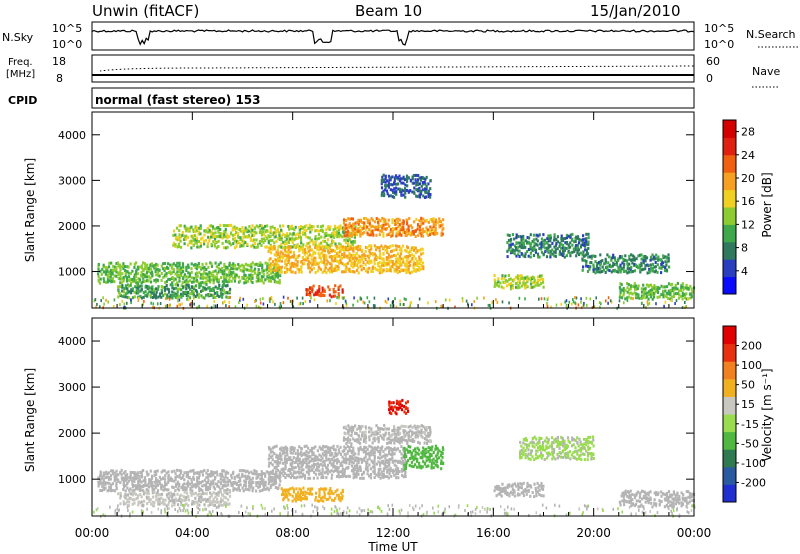 Image resolution: width=800 pixels, height=554 pixels. Describe the element at coordinates (72, 226) in the screenshot. I see `y-tick-label: 2000` at that location.